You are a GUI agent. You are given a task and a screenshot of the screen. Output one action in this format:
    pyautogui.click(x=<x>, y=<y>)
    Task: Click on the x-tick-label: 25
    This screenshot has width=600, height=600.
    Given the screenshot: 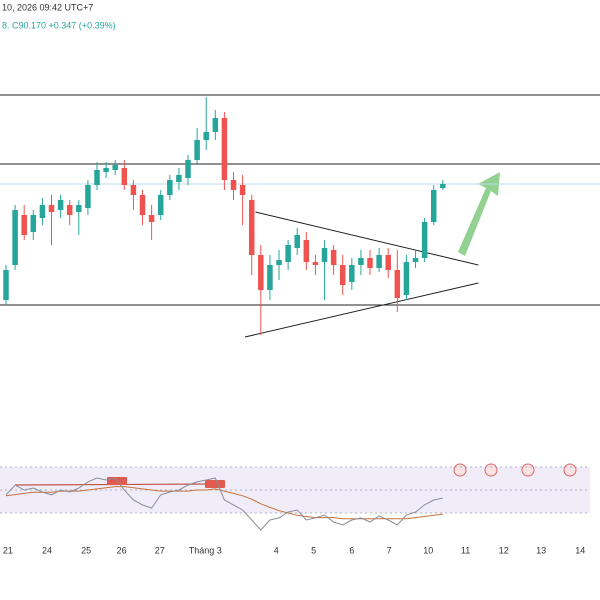 What is the action you would take?
    pyautogui.click(x=86, y=550)
    